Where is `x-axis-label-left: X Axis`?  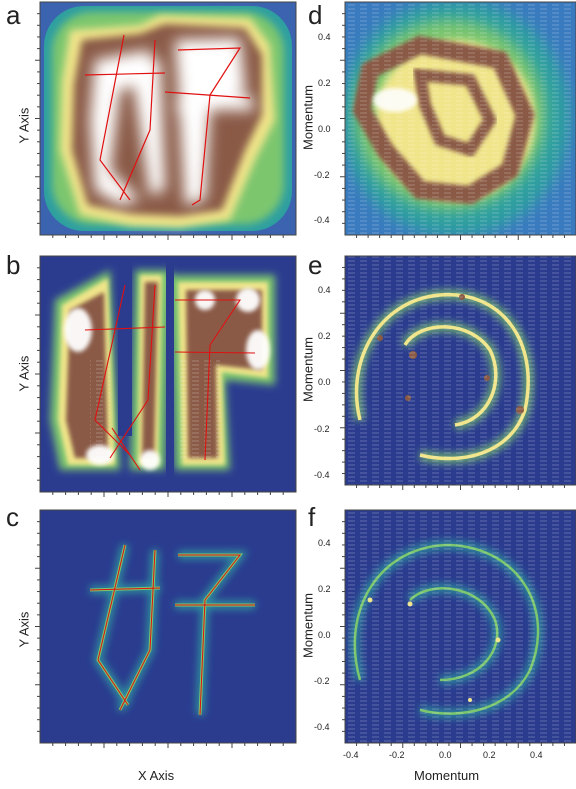
x-axis-label-left: X Axis is located at coordinates (156, 775).